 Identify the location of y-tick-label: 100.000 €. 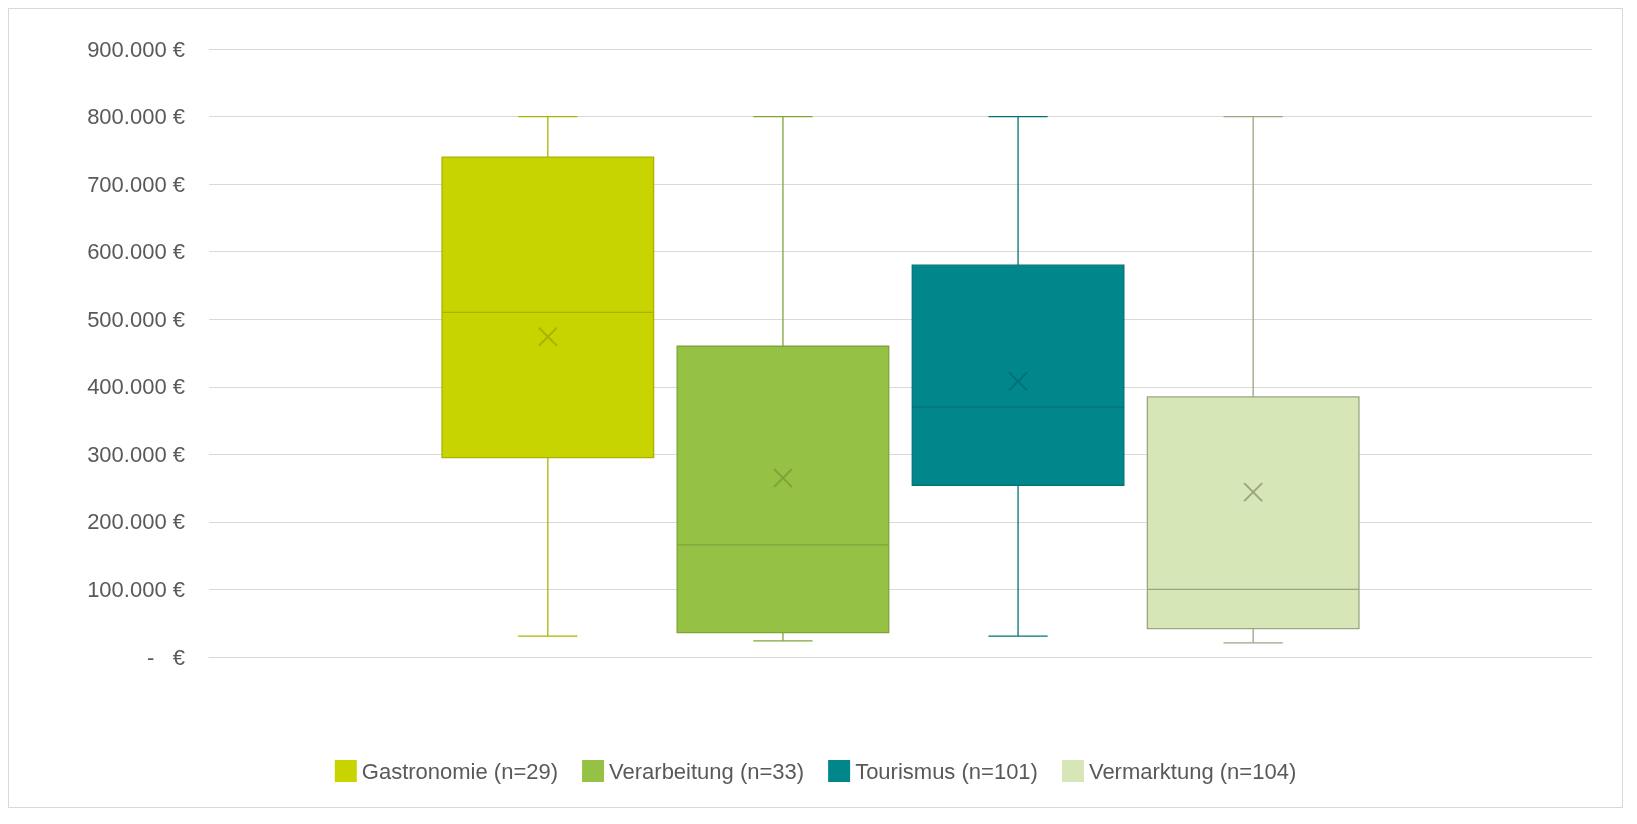
(136, 589).